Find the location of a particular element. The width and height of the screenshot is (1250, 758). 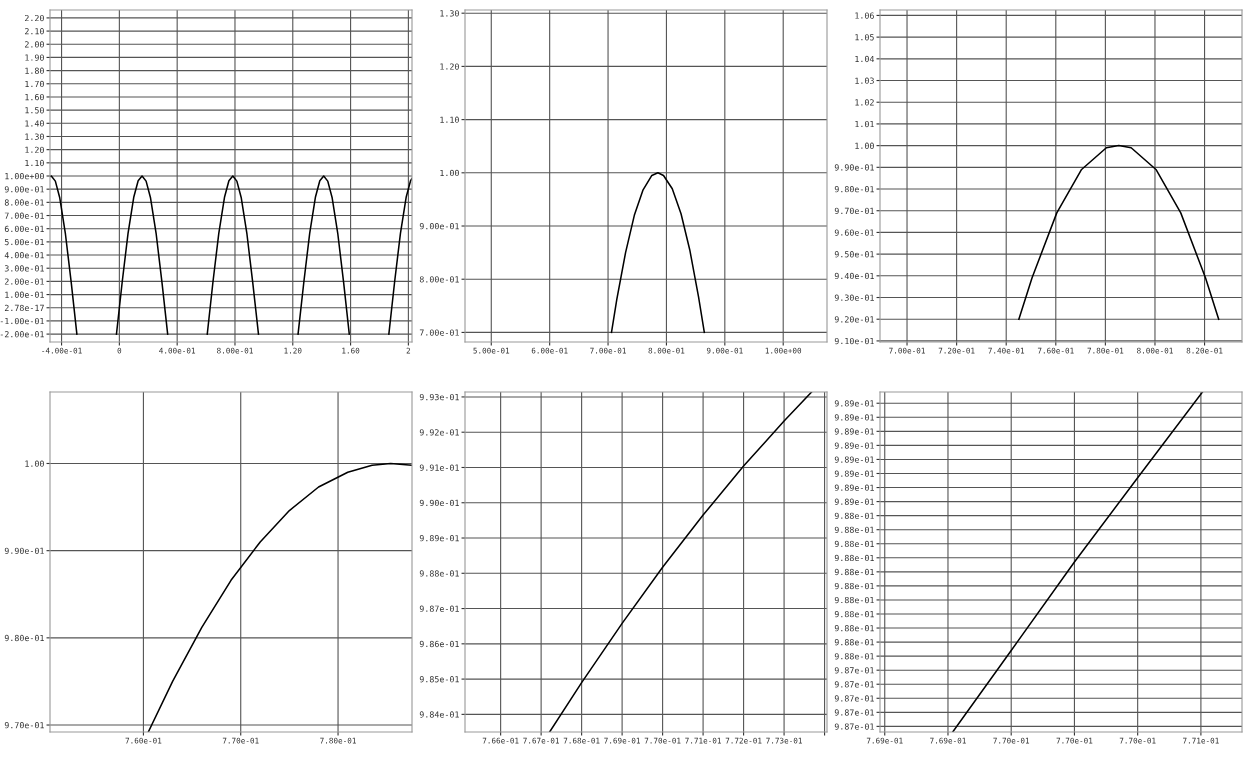

y-tick-label: 1.04 is located at coordinates (865, 59).